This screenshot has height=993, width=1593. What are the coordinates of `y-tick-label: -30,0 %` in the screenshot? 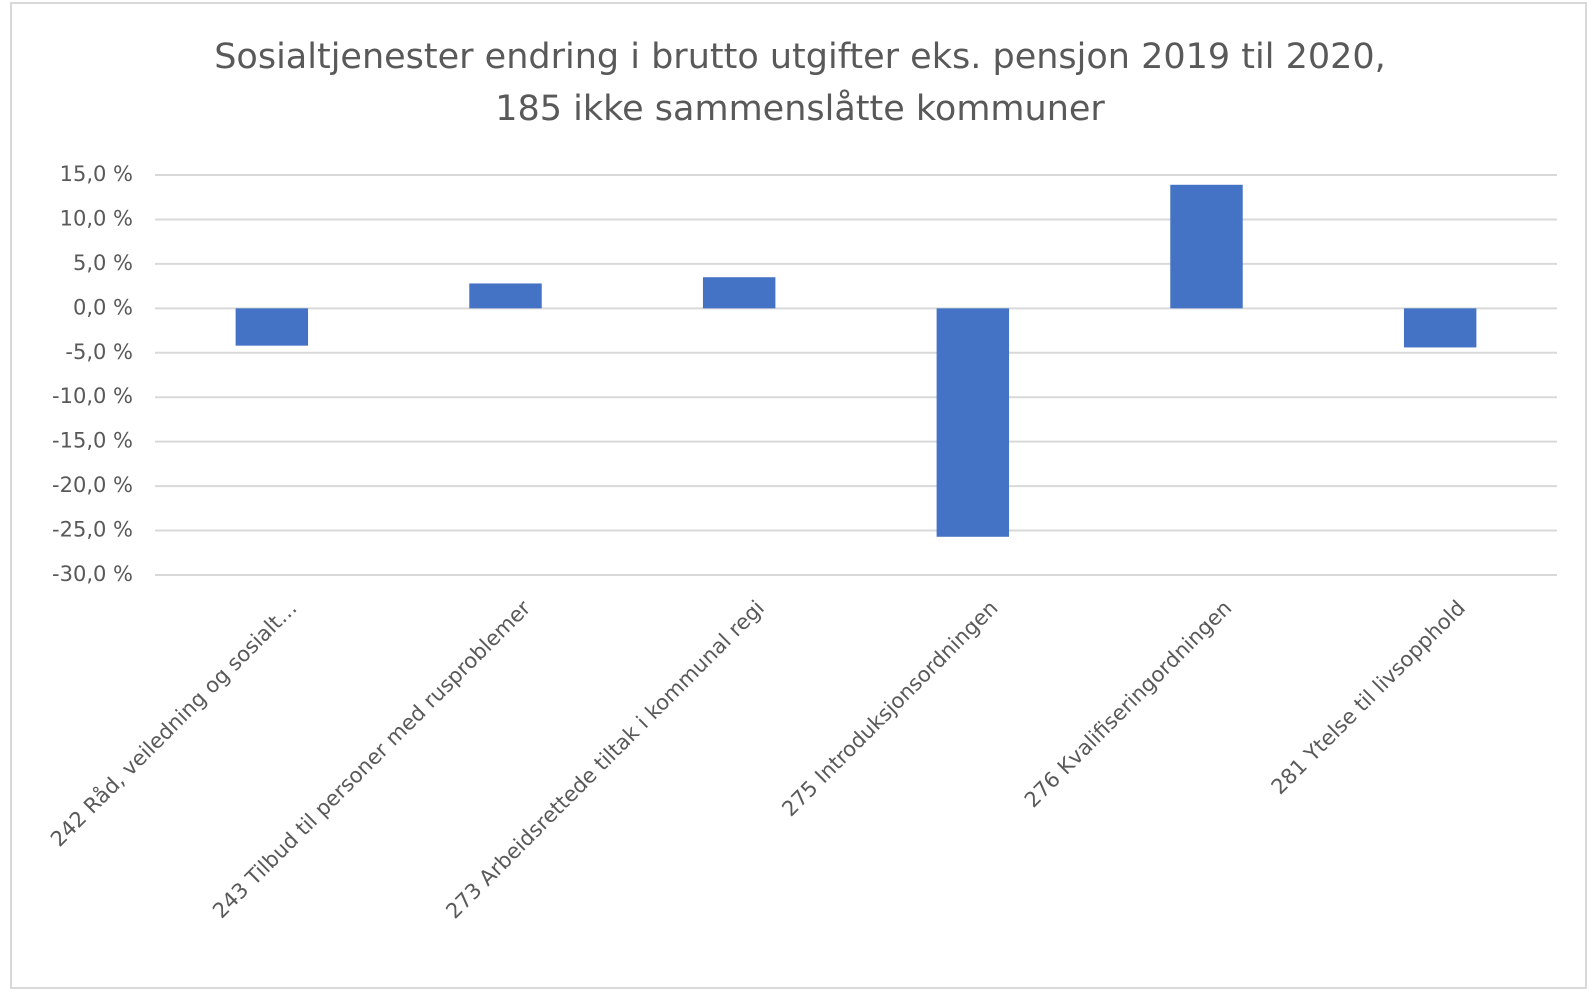 It's located at (92, 574).